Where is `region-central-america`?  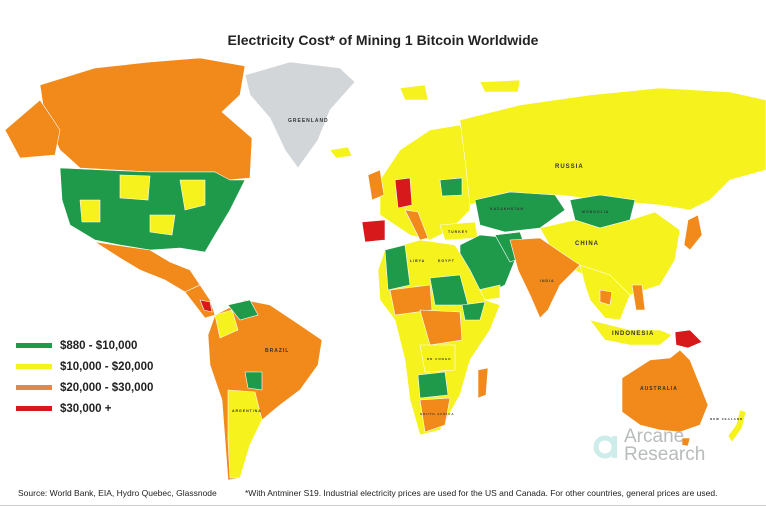
region-central-america is located at coordinates (200, 301).